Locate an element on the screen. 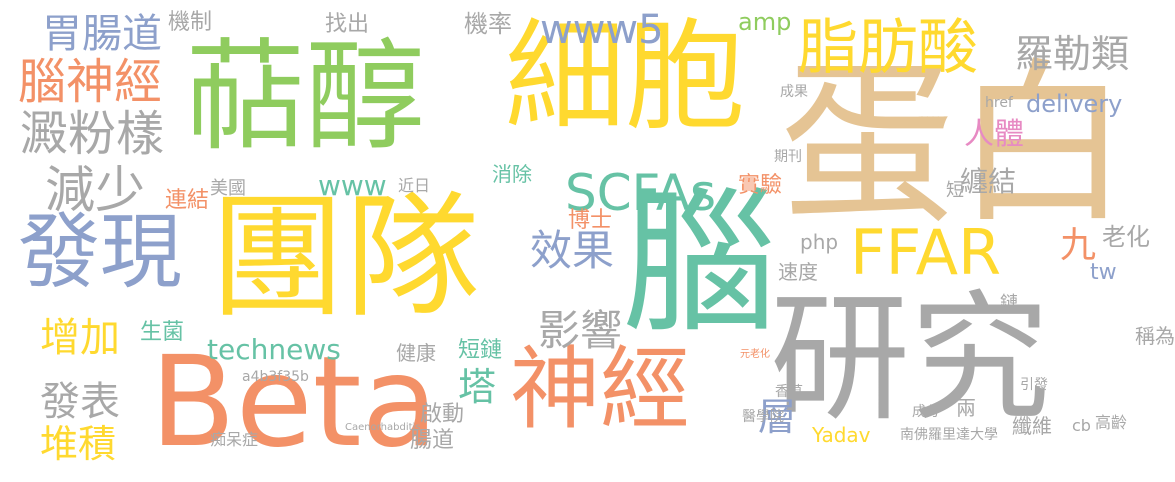 The image size is (1175, 482). cloud-word: 啟動 is located at coordinates (442, 414).